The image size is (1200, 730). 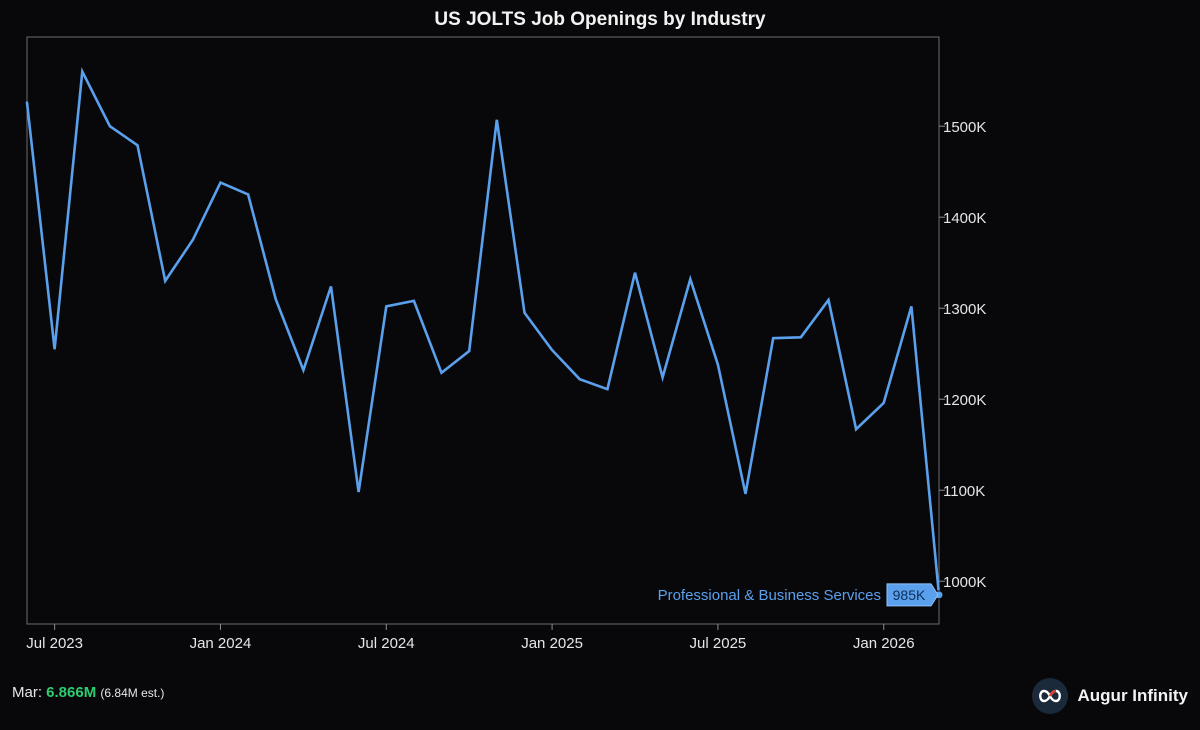 I want to click on y-tick-label: 1100K, so click(x=964, y=491).